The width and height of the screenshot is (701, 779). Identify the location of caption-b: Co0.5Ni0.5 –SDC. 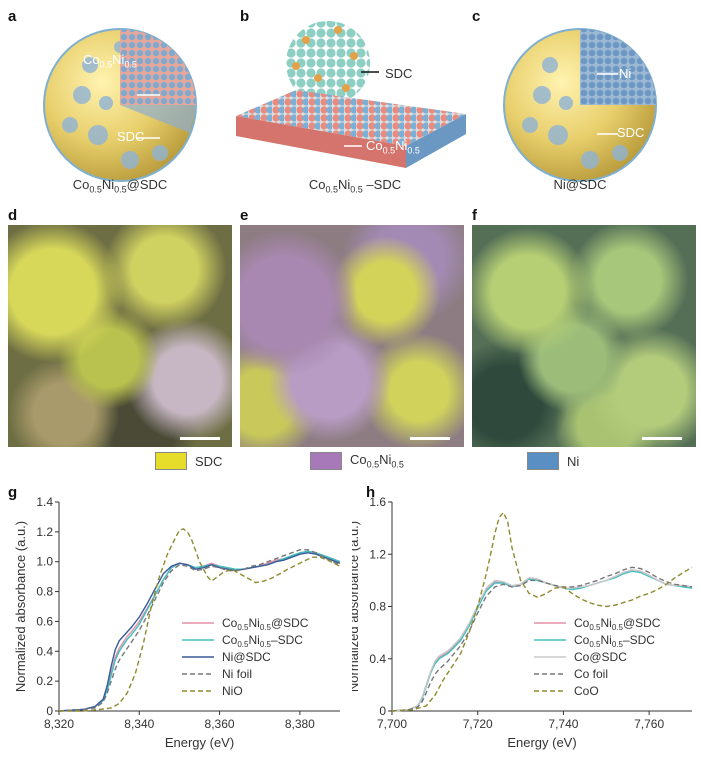
(355, 186).